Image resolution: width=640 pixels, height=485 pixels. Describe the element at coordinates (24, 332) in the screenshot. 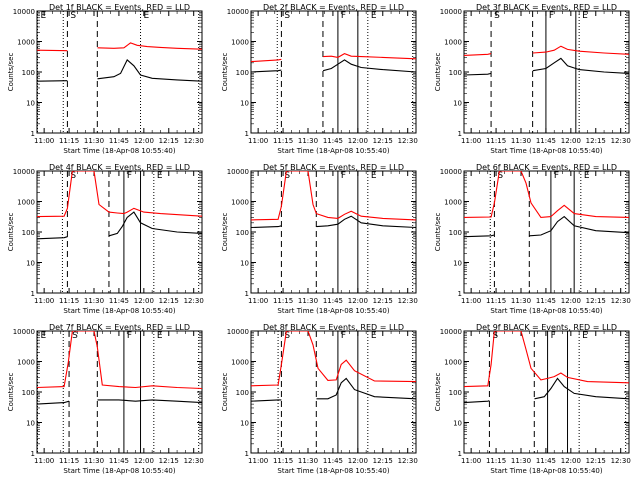

I see `y-tick-label: 10000` at that location.